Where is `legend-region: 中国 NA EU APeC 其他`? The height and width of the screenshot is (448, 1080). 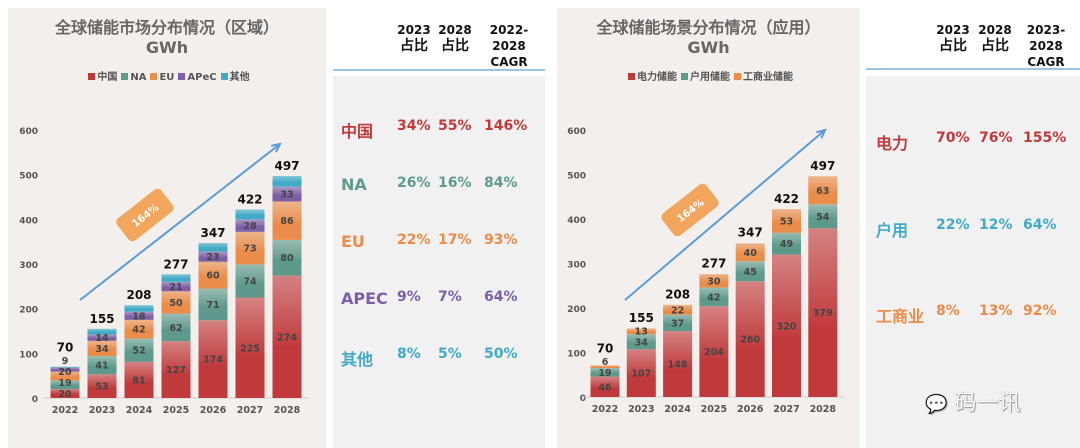 legend-region: 中国 NA EU APeC 其他 is located at coordinates (167, 75).